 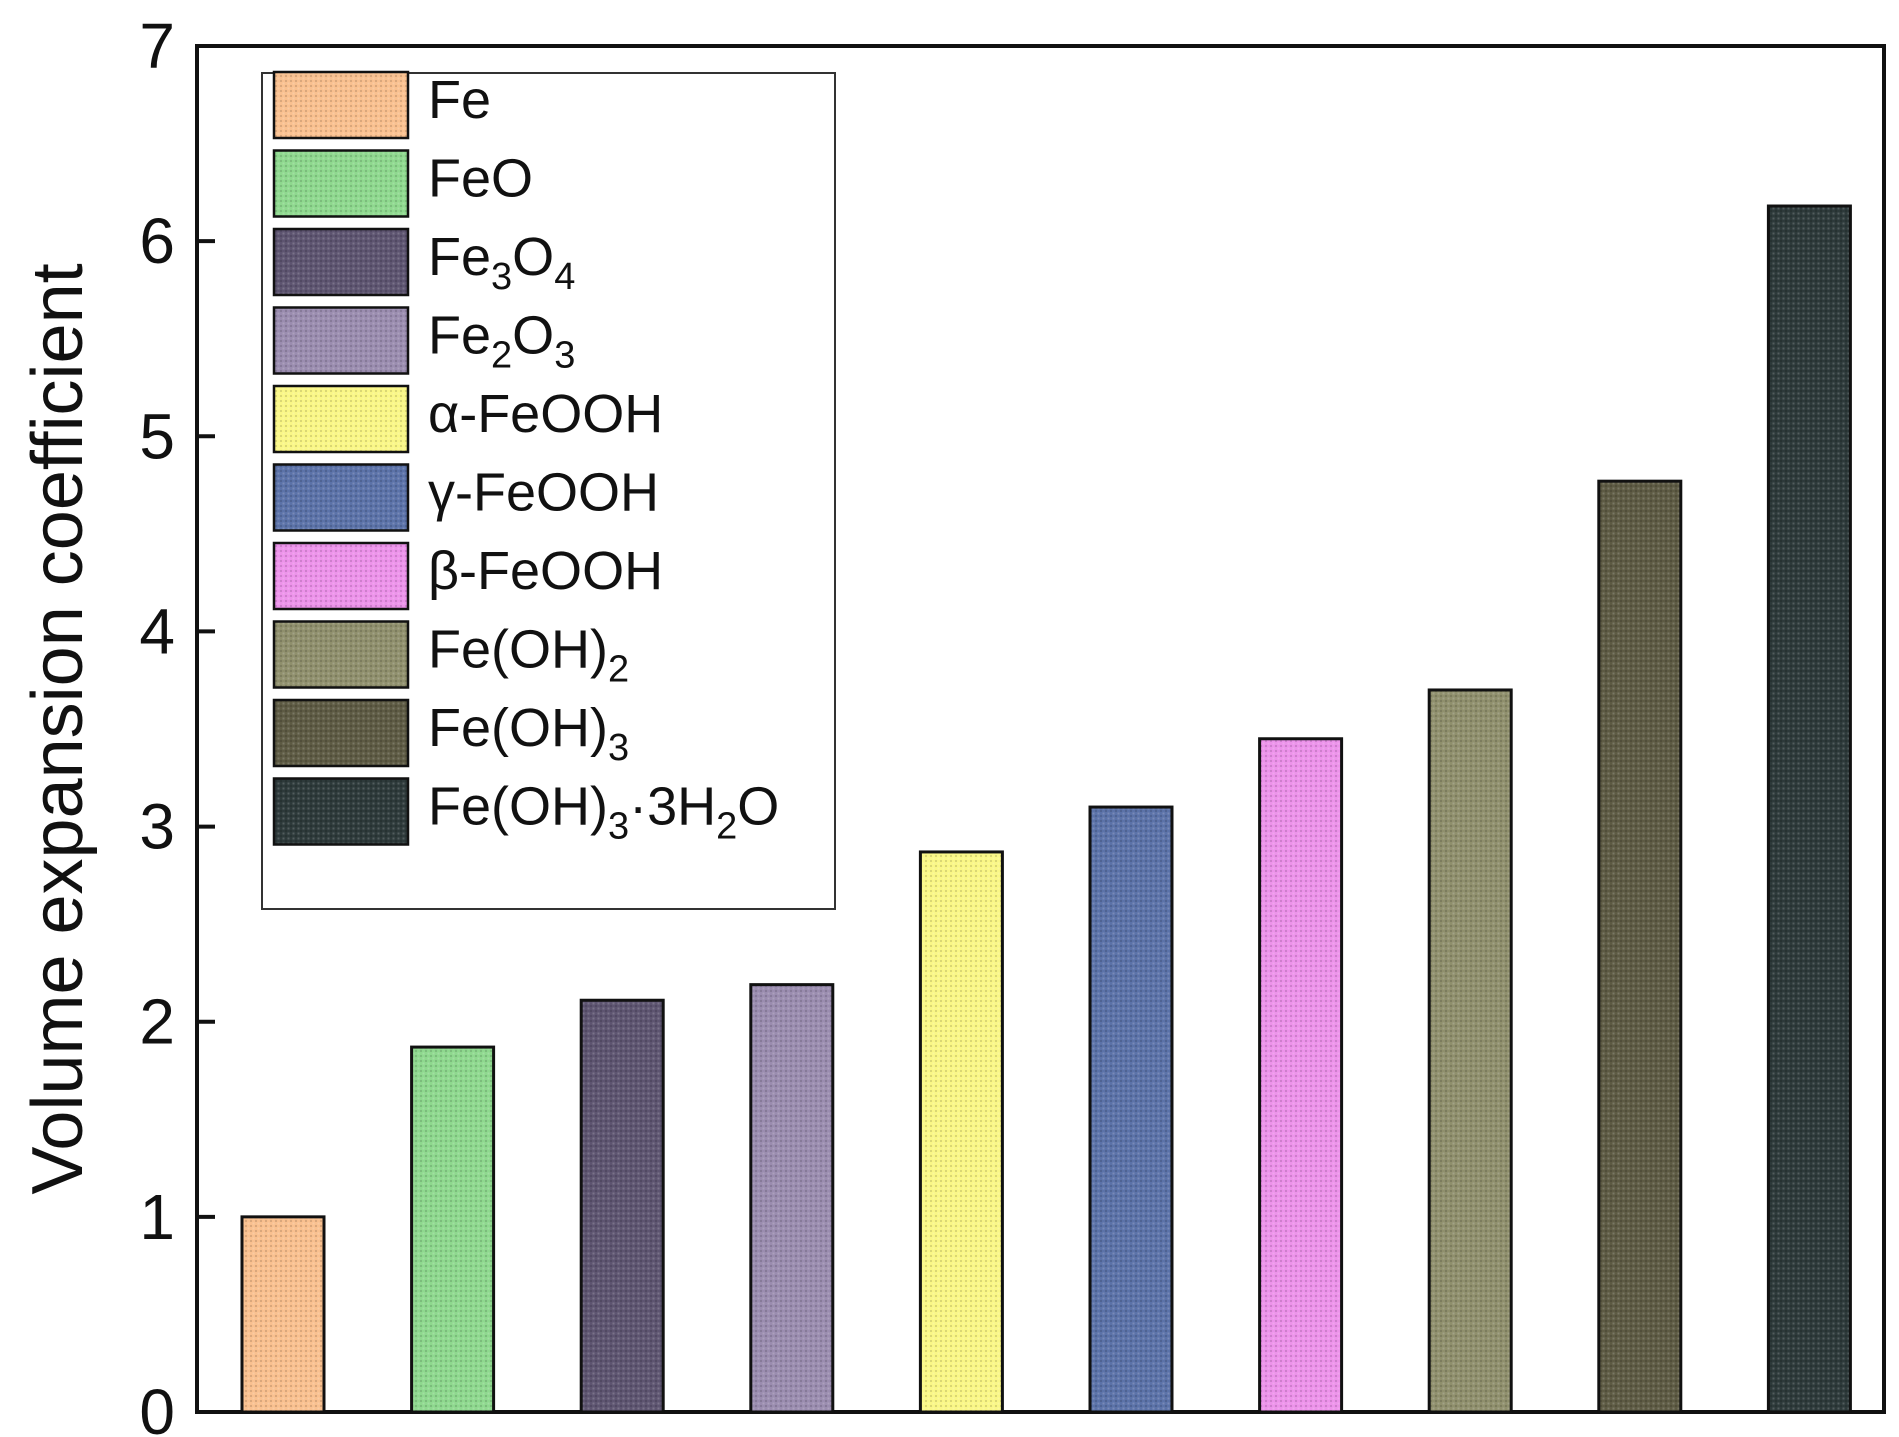 I want to click on y-tick-label: 5, so click(x=157, y=436).